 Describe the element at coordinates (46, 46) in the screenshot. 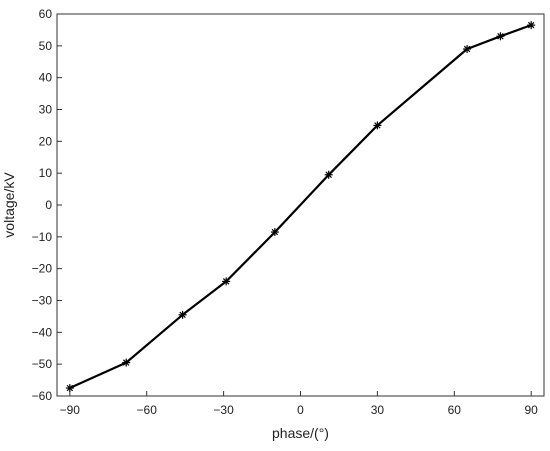

I see `y-tick-label: 50` at that location.